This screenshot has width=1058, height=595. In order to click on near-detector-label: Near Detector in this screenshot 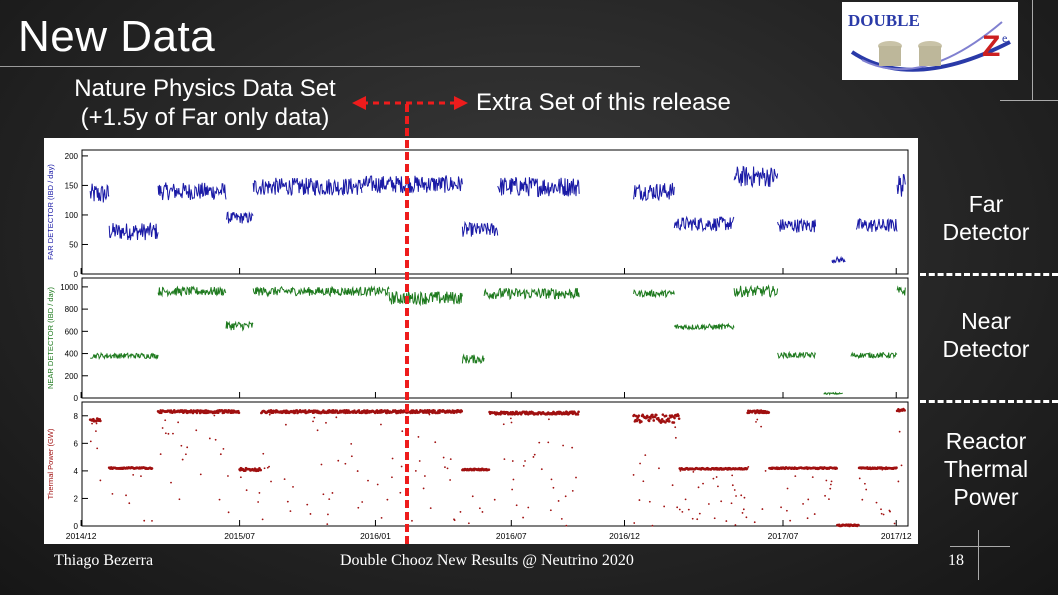, I will do `click(986, 335)`.